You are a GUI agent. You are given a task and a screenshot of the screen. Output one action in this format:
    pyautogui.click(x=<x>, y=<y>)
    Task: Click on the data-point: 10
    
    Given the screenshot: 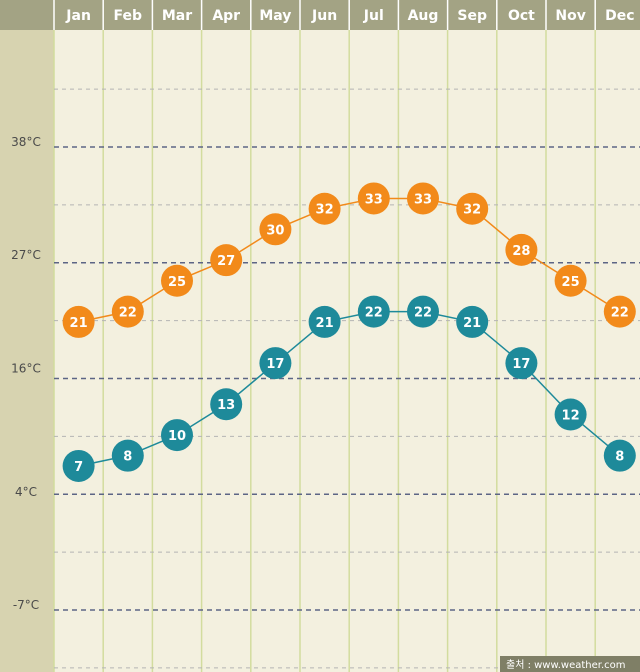 What is the action you would take?
    pyautogui.click(x=177, y=435)
    